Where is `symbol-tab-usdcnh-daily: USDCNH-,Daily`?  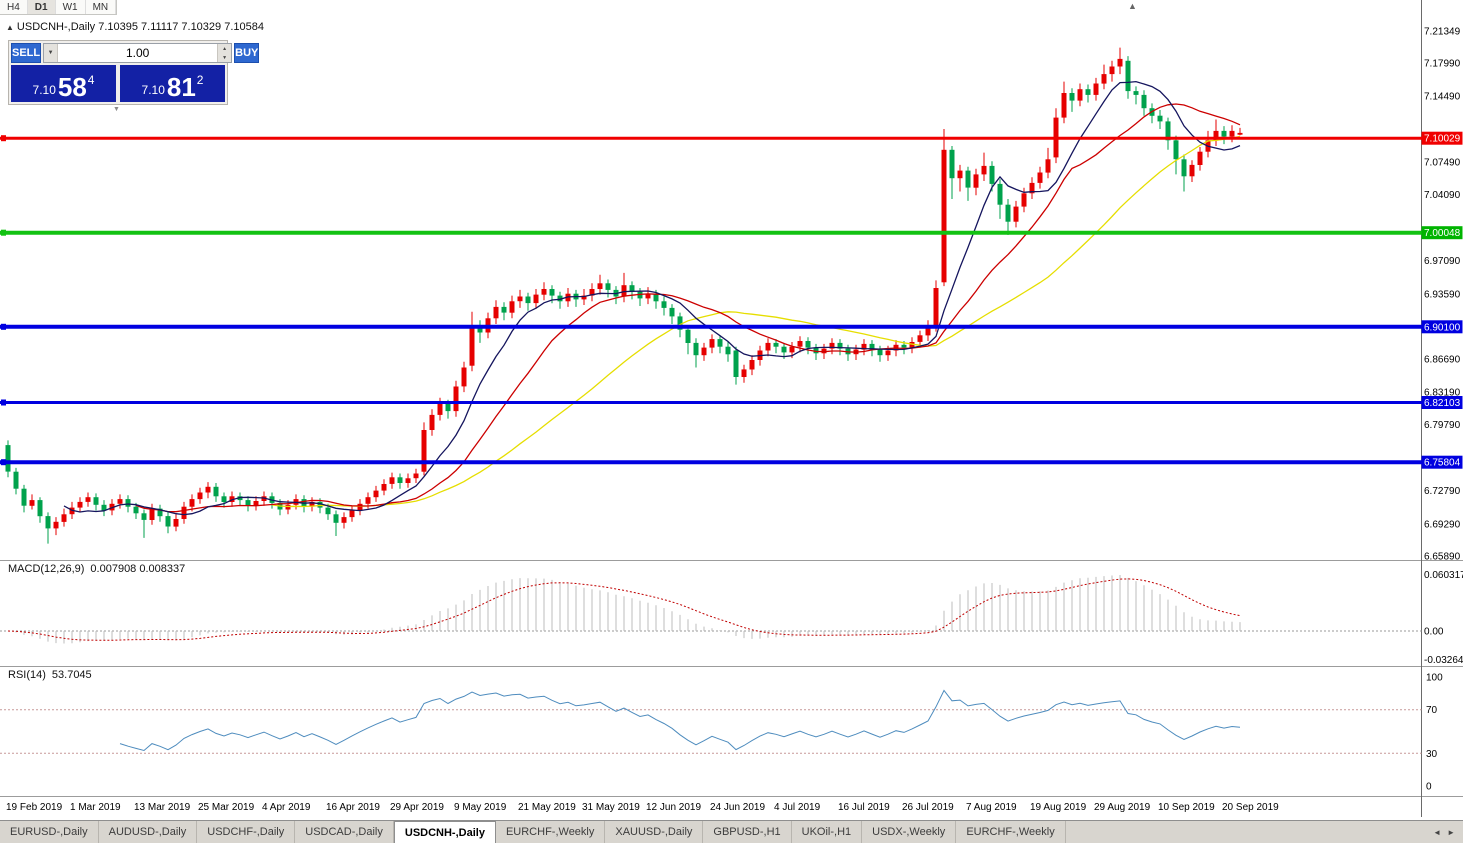
symbol-tab-usdcnh-daily: USDCNH-,Daily is located at coordinates (444, 832).